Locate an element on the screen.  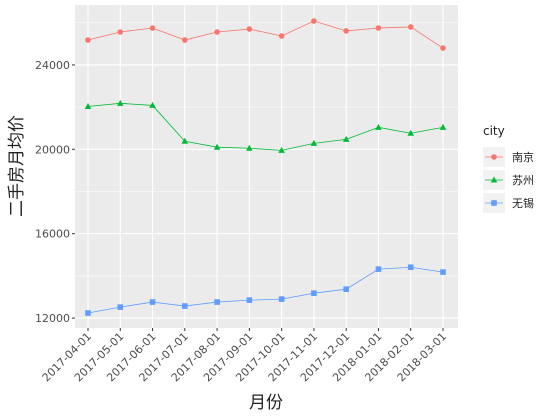
x-axis-title: 月份 is located at coordinates (266, 403).